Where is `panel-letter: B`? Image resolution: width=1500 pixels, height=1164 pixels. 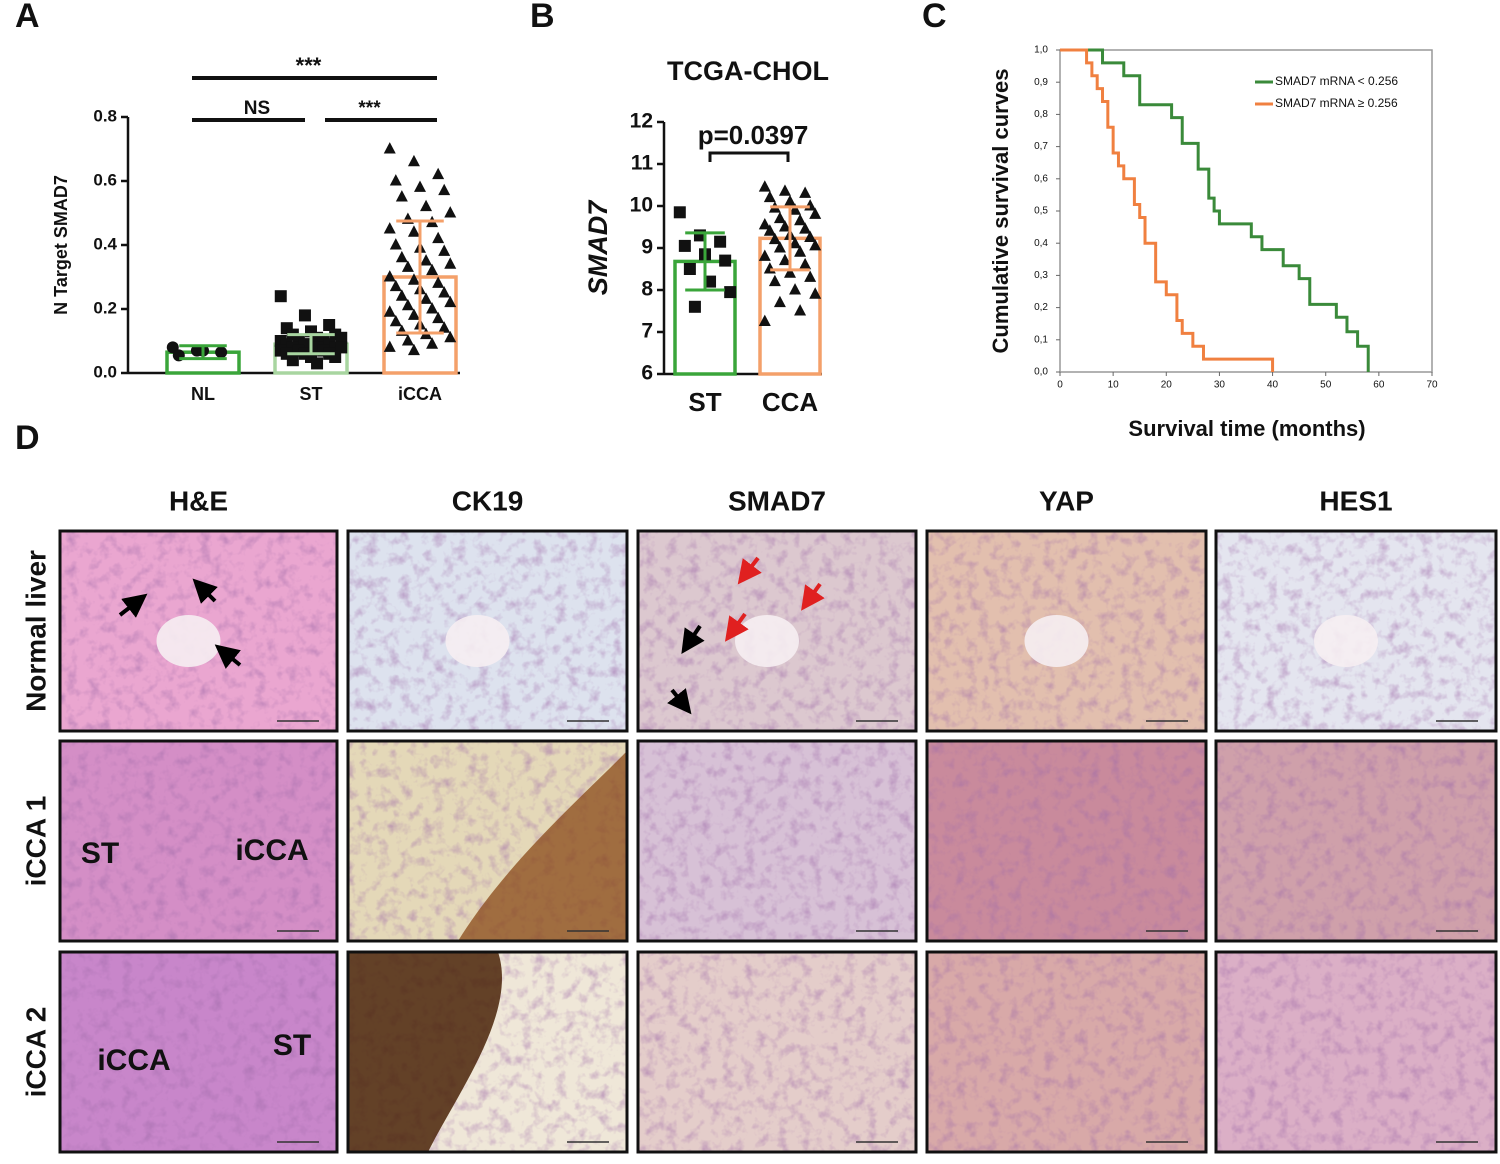 panel-letter: B is located at coordinates (542, 17).